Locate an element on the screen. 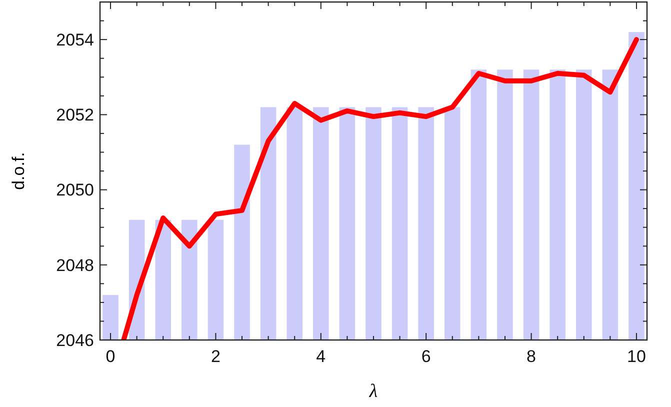 The height and width of the screenshot is (407, 671). y-tick-label: 2050 is located at coordinates (75, 190).